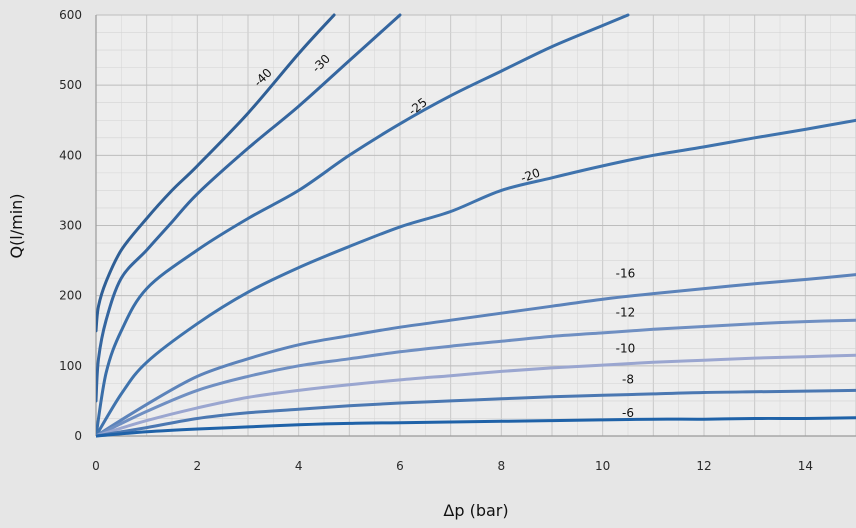 The image size is (856, 528). Describe the element at coordinates (70, 226) in the screenshot. I see `y-tick-label: 300` at that location.